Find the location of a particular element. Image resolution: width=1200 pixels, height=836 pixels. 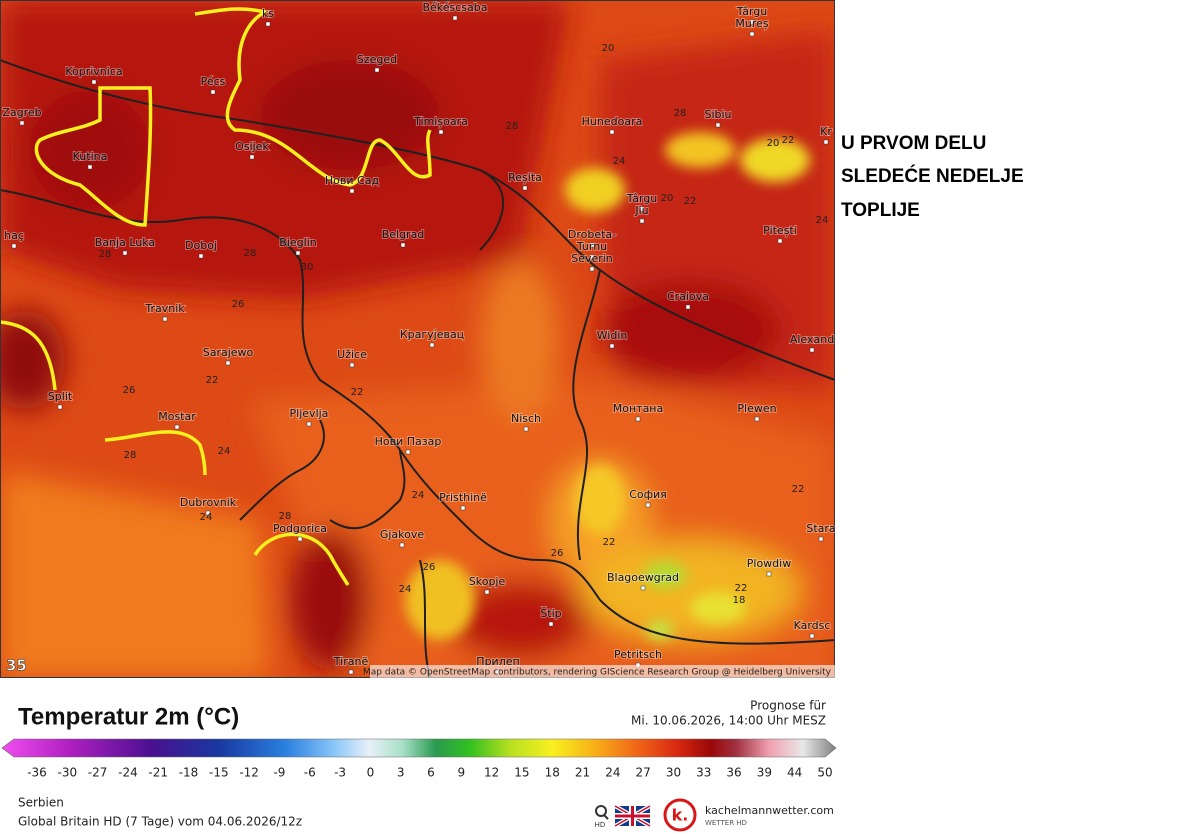

forecast-time: Mi. 10.06.2026, 14:00 Uhr MESZ is located at coordinates (728, 721).